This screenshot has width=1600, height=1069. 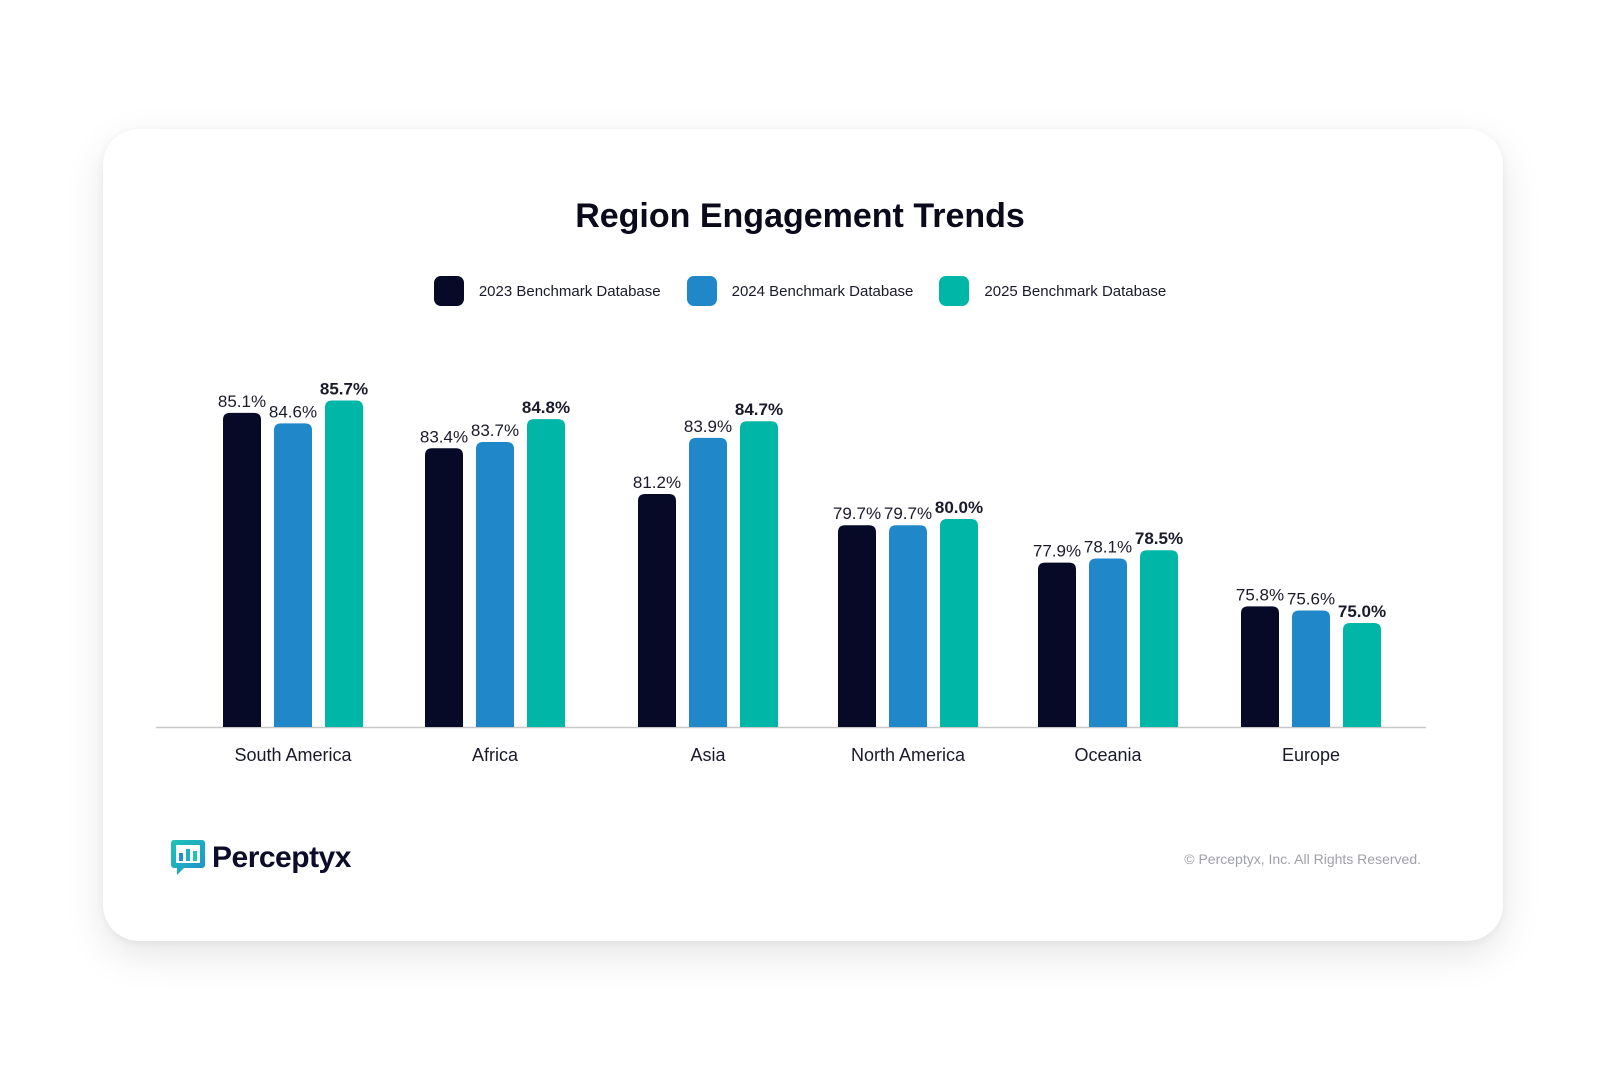 I want to click on legend-label-2023: 2023 Benchmark Database, so click(x=569, y=291).